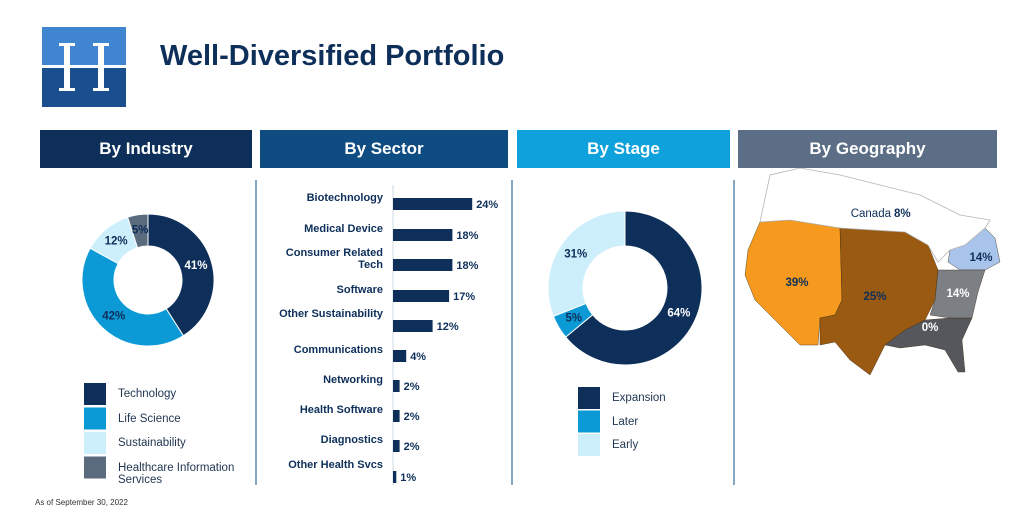 Image resolution: width=1024 pixels, height=513 pixels. Describe the element at coordinates (384, 149) in the screenshot. I see `panel-header: By Sector` at that location.